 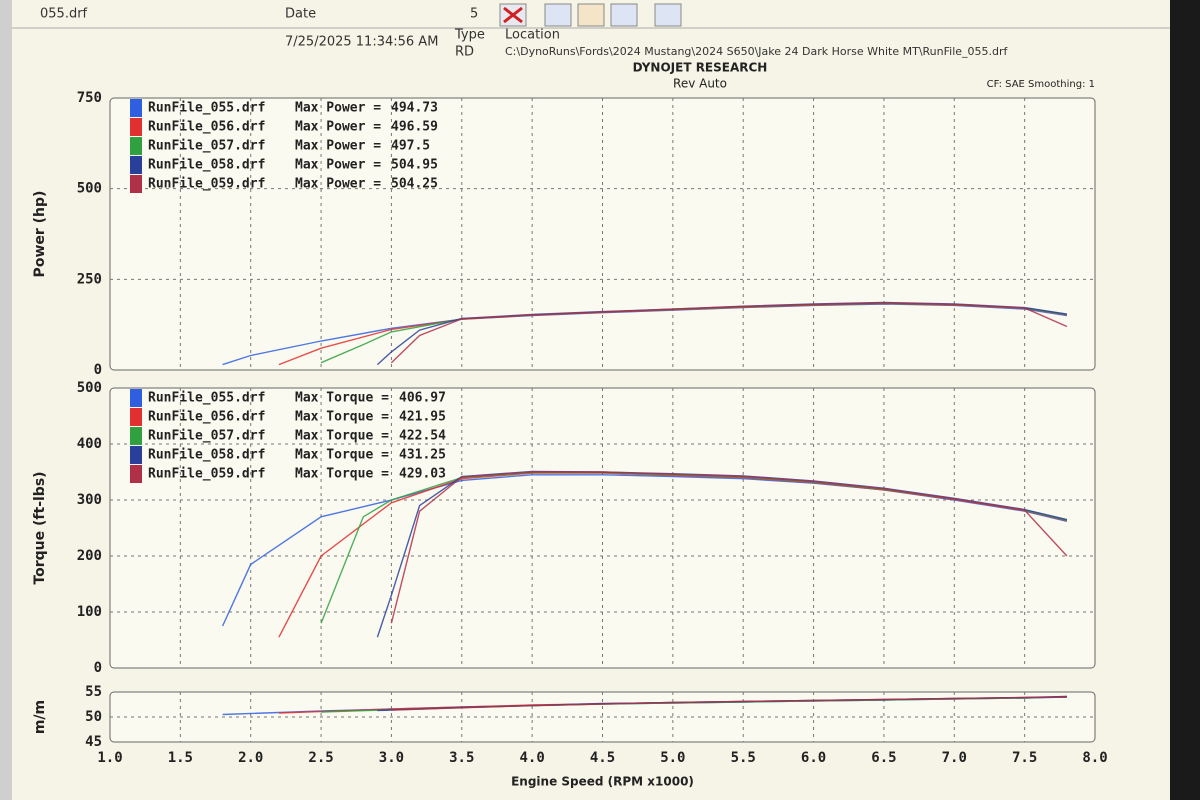 What do you see at coordinates (700, 68) in the screenshot?
I see `company: DYNOJET RESEARCH` at bounding box center [700, 68].